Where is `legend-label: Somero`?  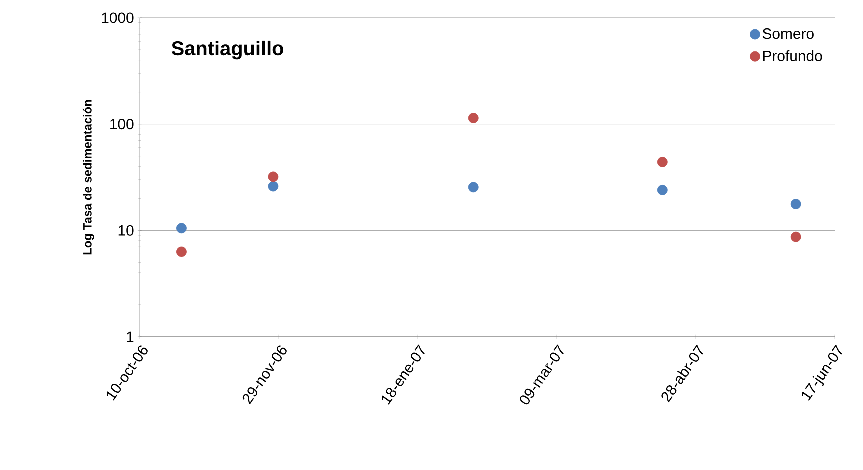
legend-label: Somero is located at coordinates (788, 34).